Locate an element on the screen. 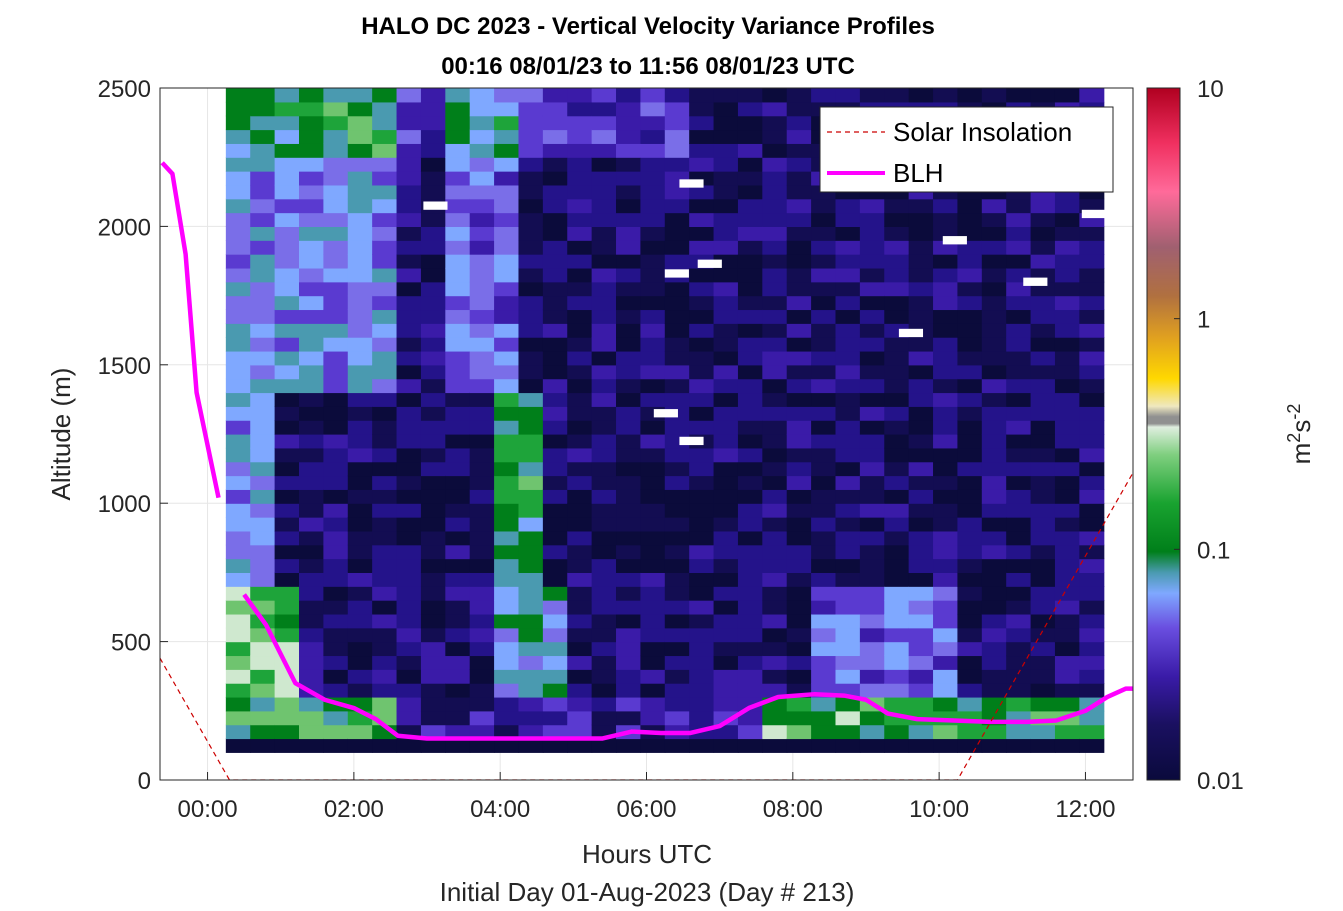 The height and width of the screenshot is (911, 1343). x-axis-sublabel: Initial Day 01-Aug-2023 (Day # 213) is located at coordinates (647, 892).